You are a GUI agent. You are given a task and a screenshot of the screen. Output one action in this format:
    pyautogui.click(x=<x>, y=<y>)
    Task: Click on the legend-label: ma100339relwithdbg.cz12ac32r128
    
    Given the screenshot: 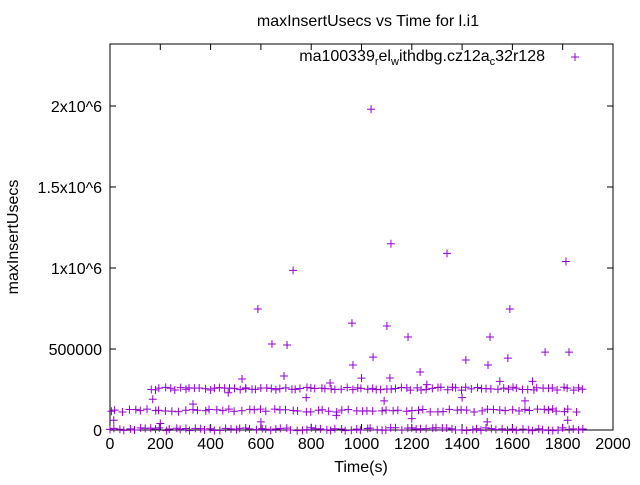 What is the action you would take?
    pyautogui.click(x=422, y=58)
    